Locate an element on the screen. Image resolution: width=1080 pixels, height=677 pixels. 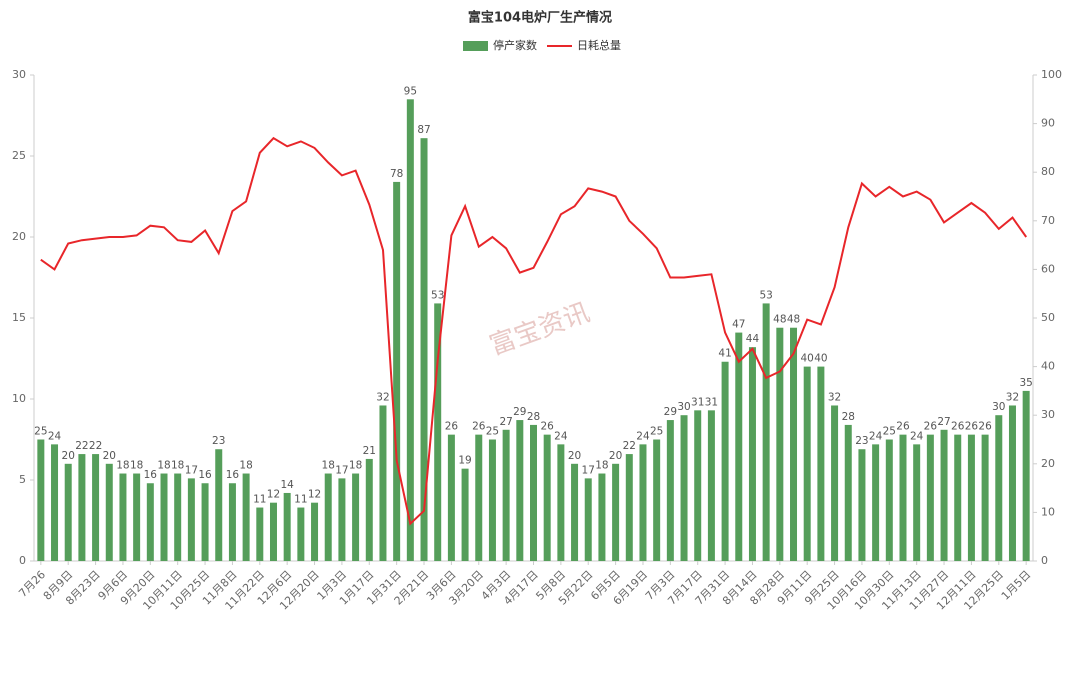
y-tick-label: 20 is located at coordinates (19, 236).